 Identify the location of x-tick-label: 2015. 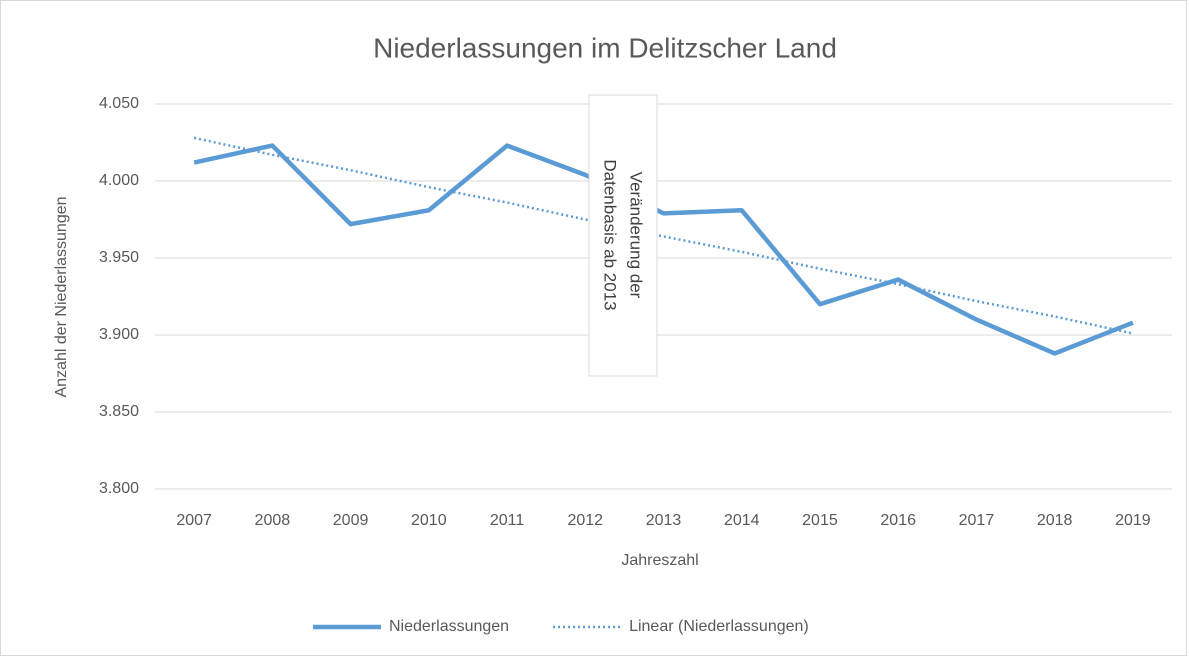
(820, 520).